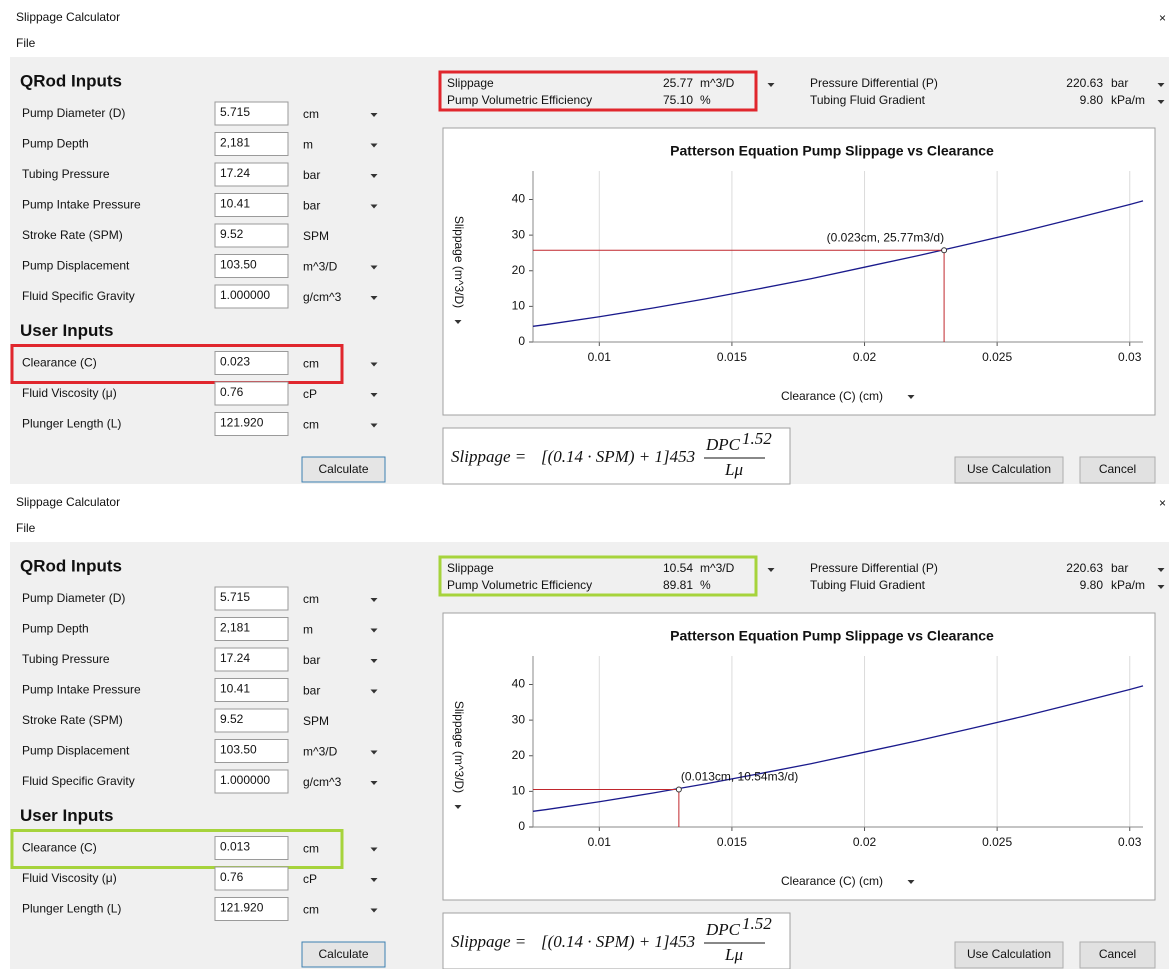 The width and height of the screenshot is (1169, 969). Describe the element at coordinates (235, 204) in the screenshot. I see `field-value: 10.41` at that location.